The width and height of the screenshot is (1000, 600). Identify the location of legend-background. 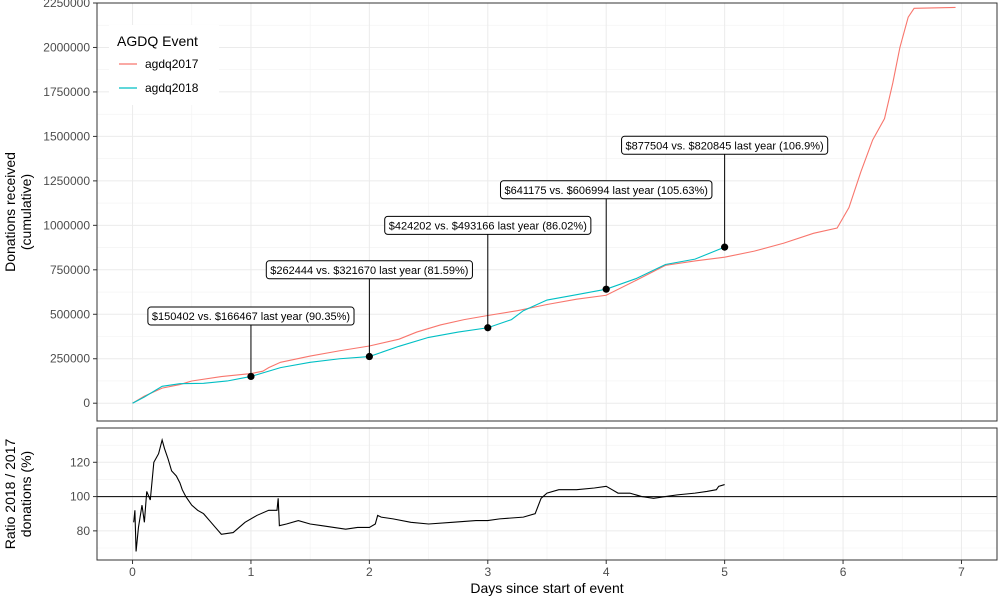
(164, 65).